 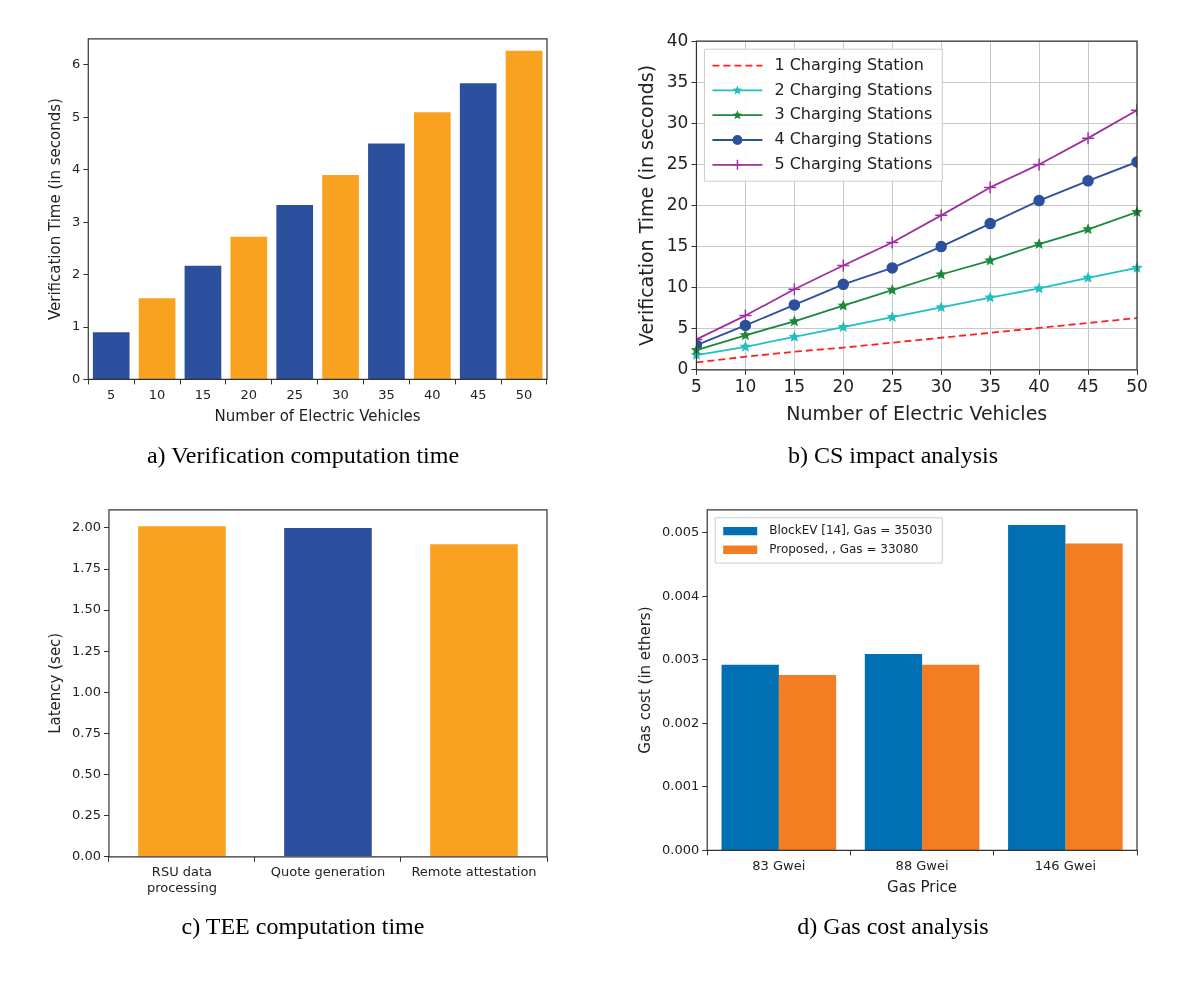 I want to click on legend-label: 2 Charging Stations, so click(x=853, y=89).